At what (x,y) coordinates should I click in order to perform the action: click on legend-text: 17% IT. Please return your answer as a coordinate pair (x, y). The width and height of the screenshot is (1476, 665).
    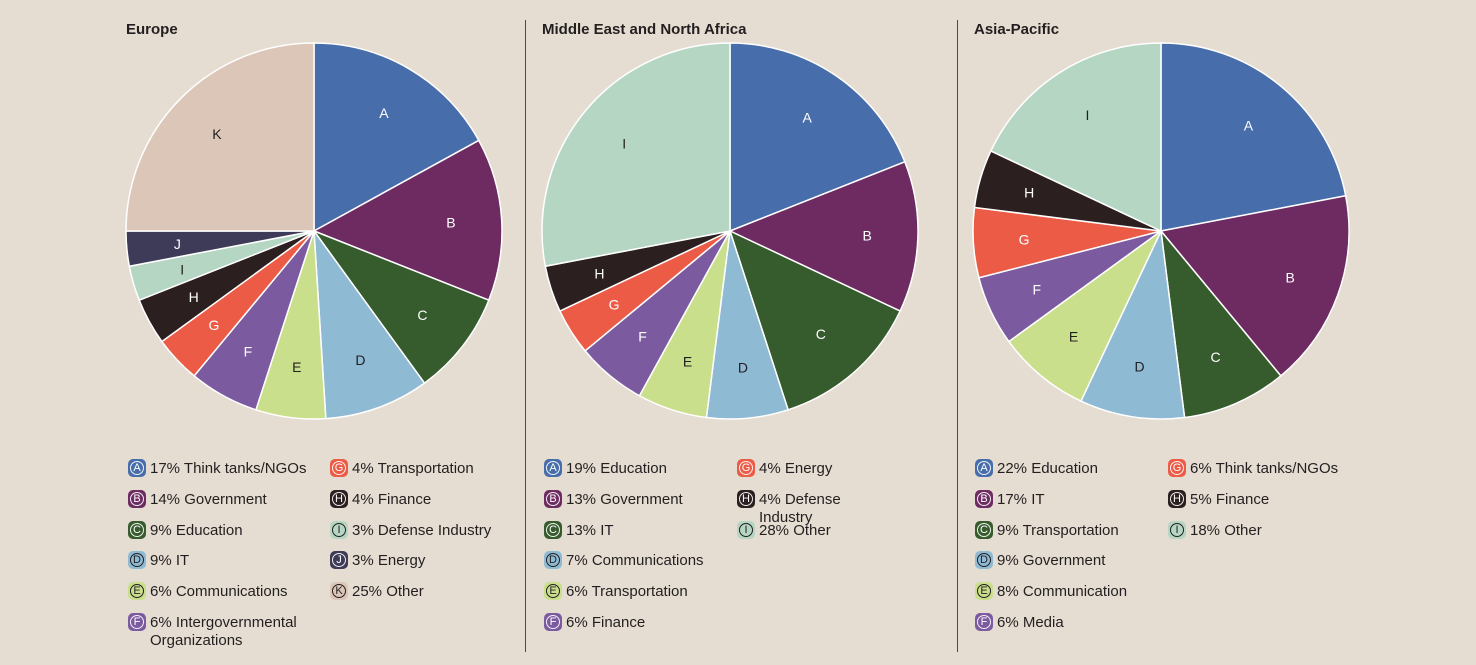
    Looking at the image, I should click on (1021, 499).